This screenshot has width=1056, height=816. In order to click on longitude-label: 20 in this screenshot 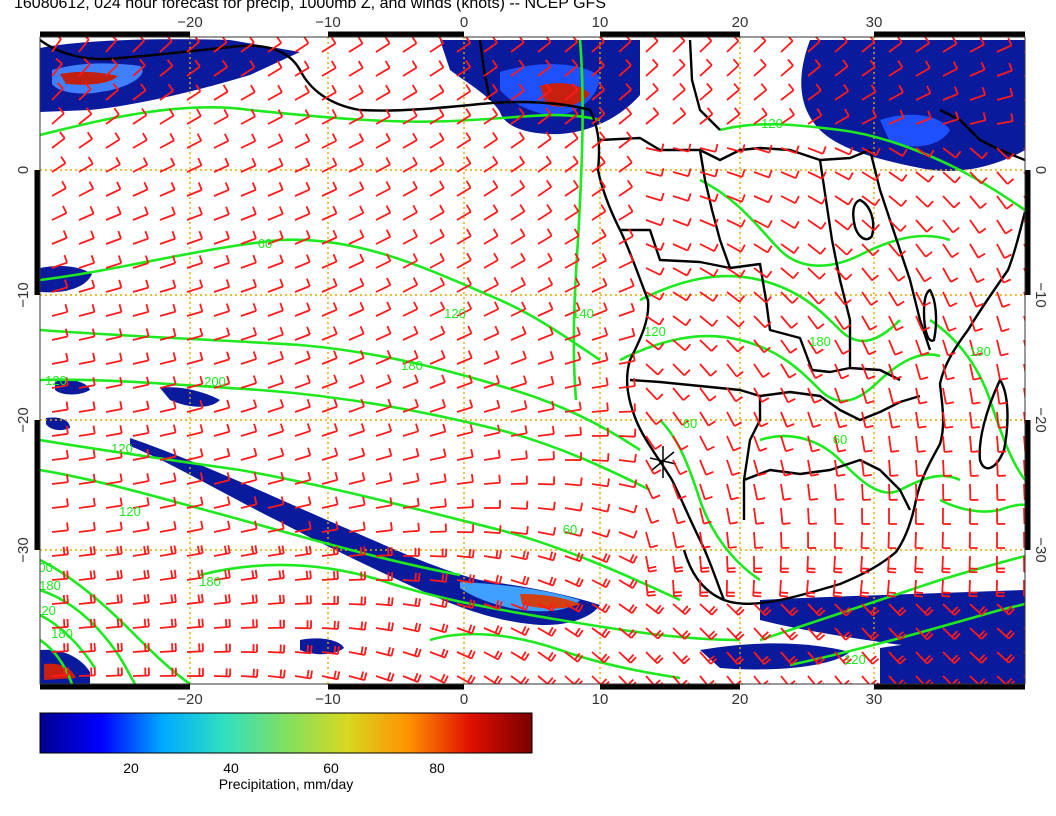, I will do `click(740, 699)`.